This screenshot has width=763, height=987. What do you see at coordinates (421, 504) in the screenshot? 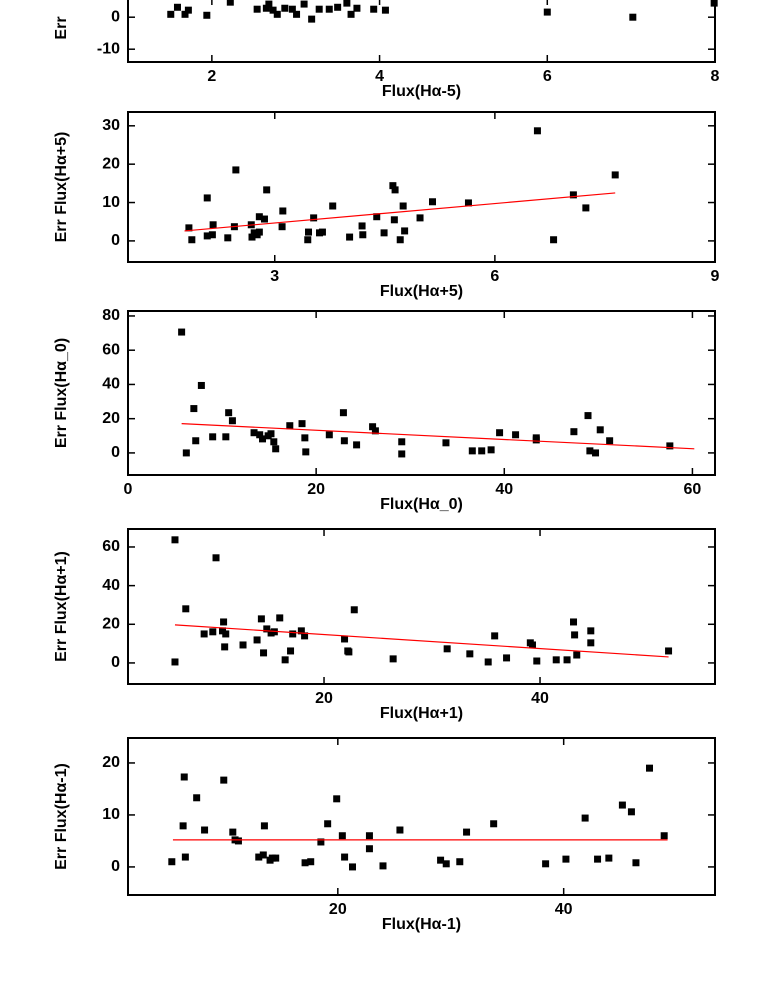
I see `x-axis-label: Flux(Hα_0)` at bounding box center [421, 504].